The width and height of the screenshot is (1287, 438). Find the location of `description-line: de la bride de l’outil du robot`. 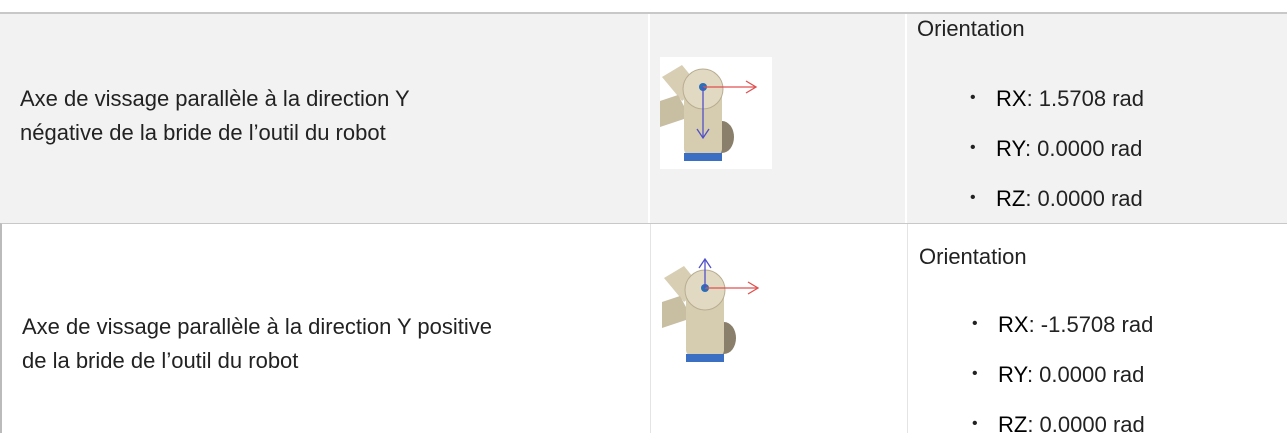

description-line: de la bride de l’outil du robot is located at coordinates (160, 360).